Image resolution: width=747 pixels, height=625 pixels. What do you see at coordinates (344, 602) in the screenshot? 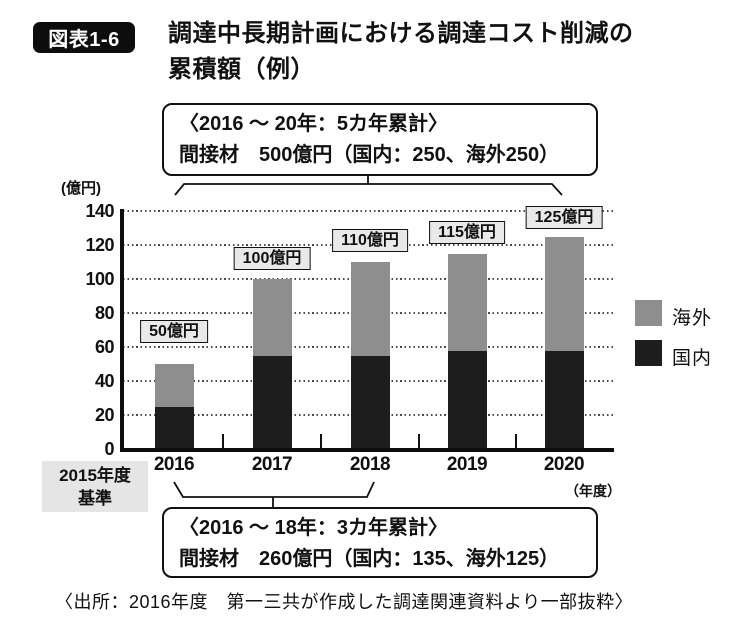
I see `source-note: 〈出所：2016年度 第一三共が作成した調達関連資料より一部抜粋〉` at bounding box center [344, 602].